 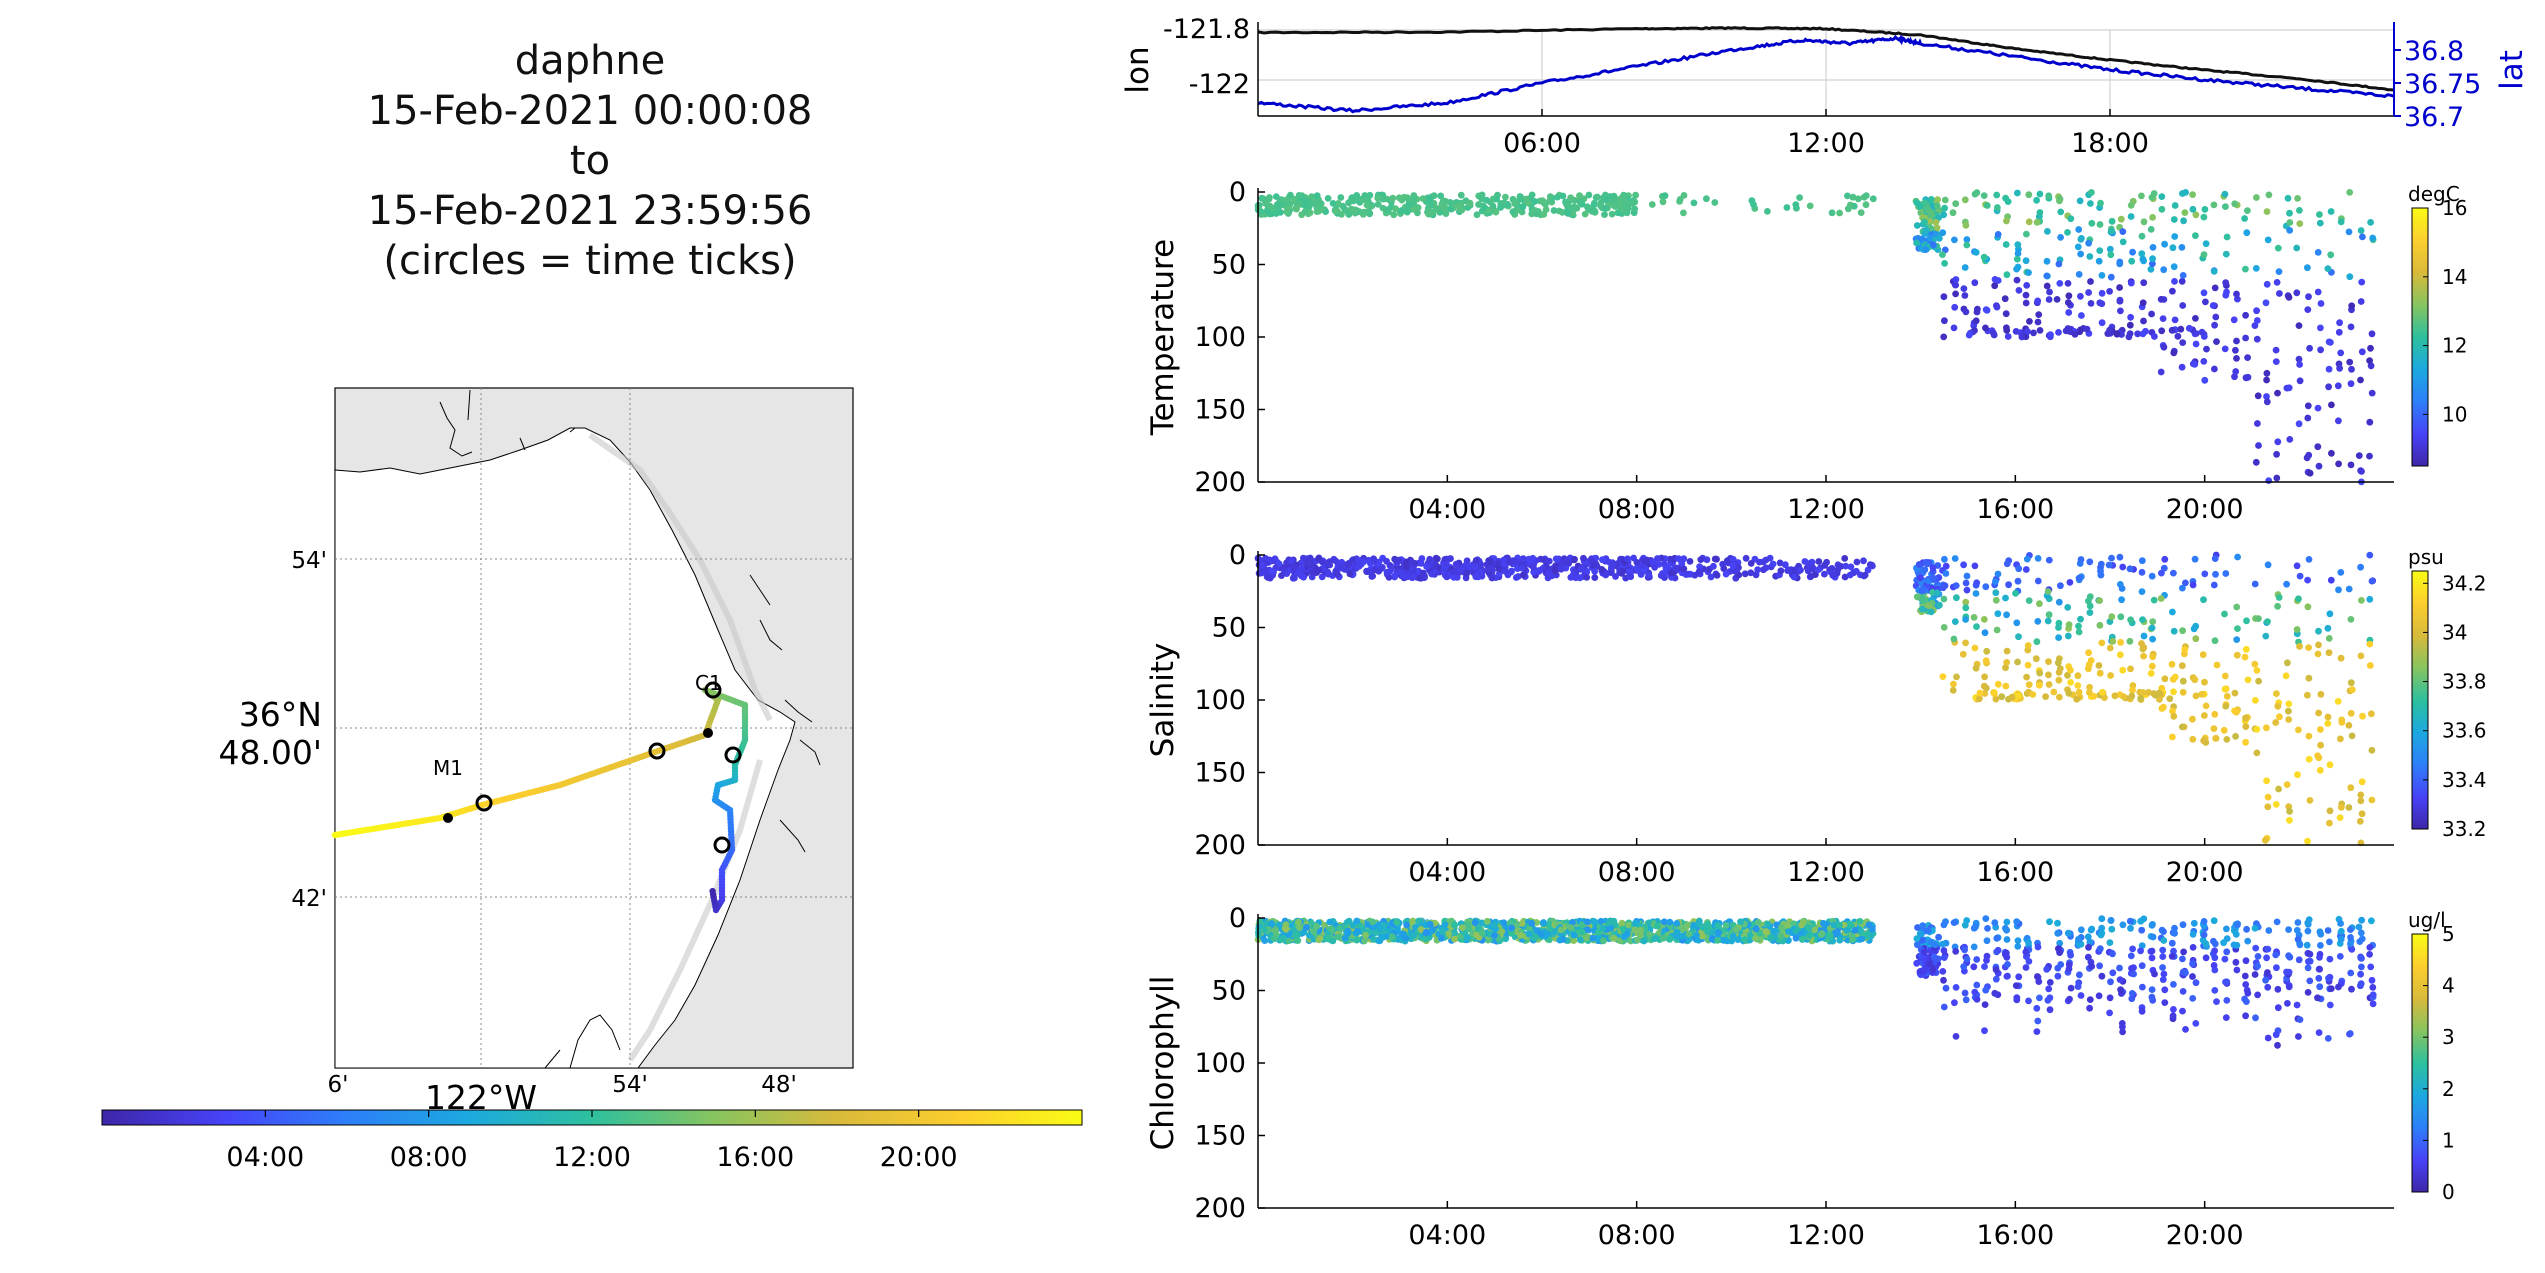 What do you see at coordinates (590, 211) in the screenshot?
I see `title-line-end: 15-Feb-2021 23:59:56` at bounding box center [590, 211].